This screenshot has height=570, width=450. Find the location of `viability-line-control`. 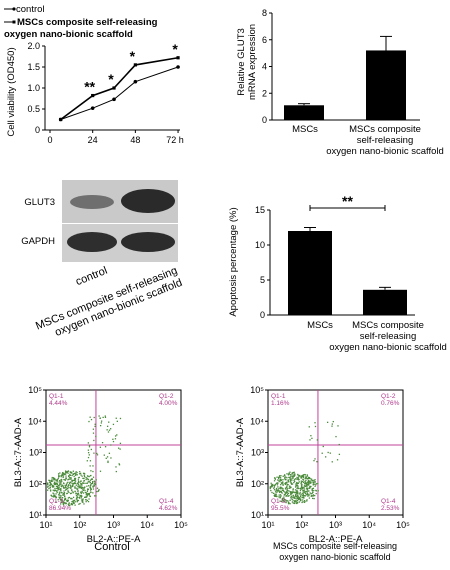

viability-line-control is located at coordinates (119, 93).